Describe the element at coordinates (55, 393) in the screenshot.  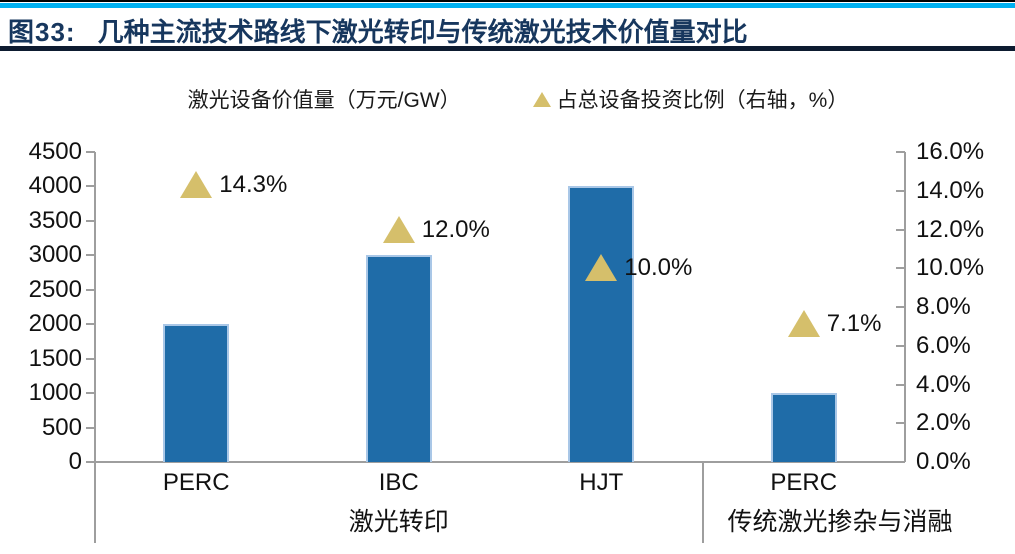
I see `left-axis-tick-label: 1000` at that location.